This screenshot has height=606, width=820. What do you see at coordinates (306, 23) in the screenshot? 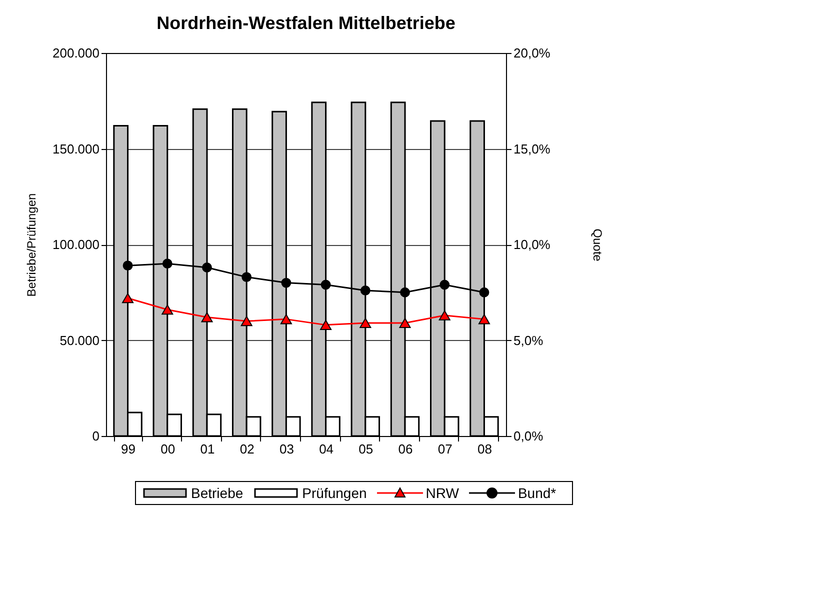
I see `chart-title: Nordrhein-Westfalen Mittelbetriebe` at bounding box center [306, 23].